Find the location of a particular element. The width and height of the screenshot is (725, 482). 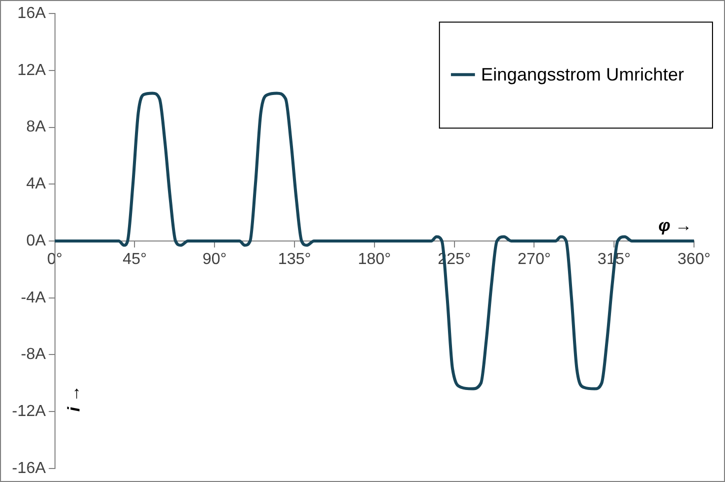

legend-label: Eingangsstrom Umrichter is located at coordinates (582, 74).